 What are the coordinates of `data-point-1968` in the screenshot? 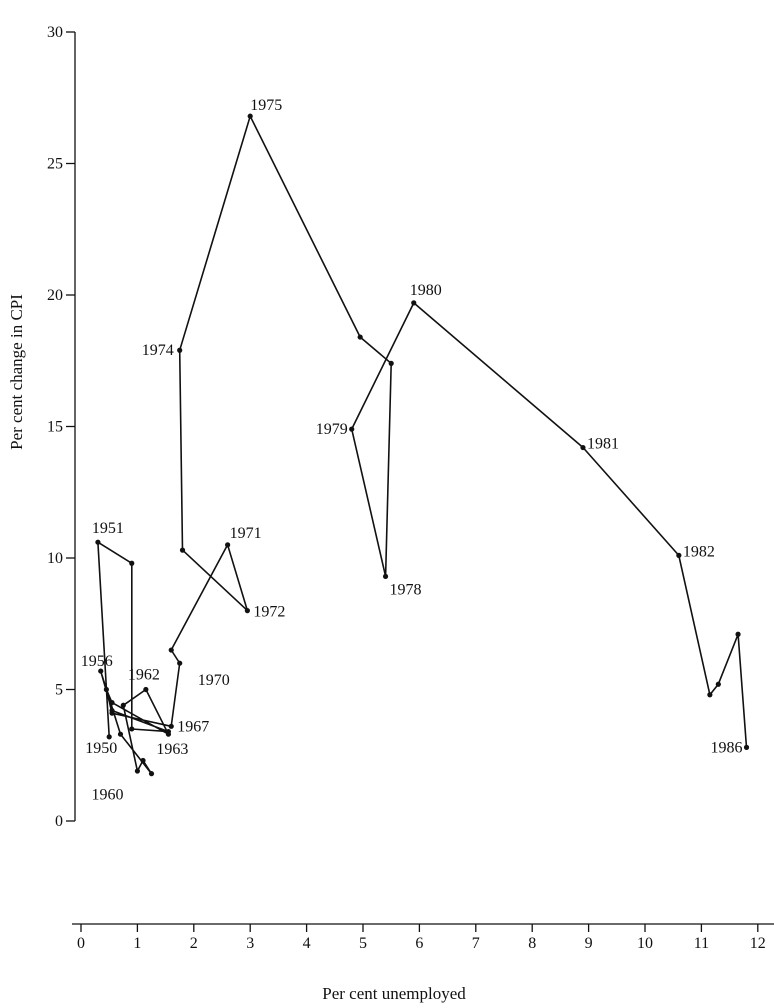 It's located at (180, 663).